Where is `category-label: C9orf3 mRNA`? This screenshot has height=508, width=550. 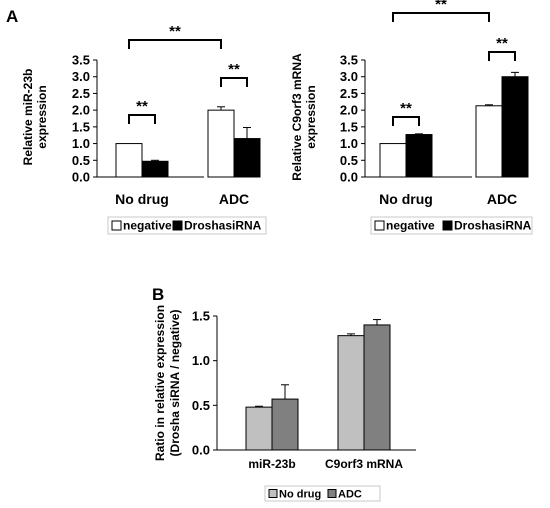 category-label: C9orf3 mRNA is located at coordinates (364, 464).